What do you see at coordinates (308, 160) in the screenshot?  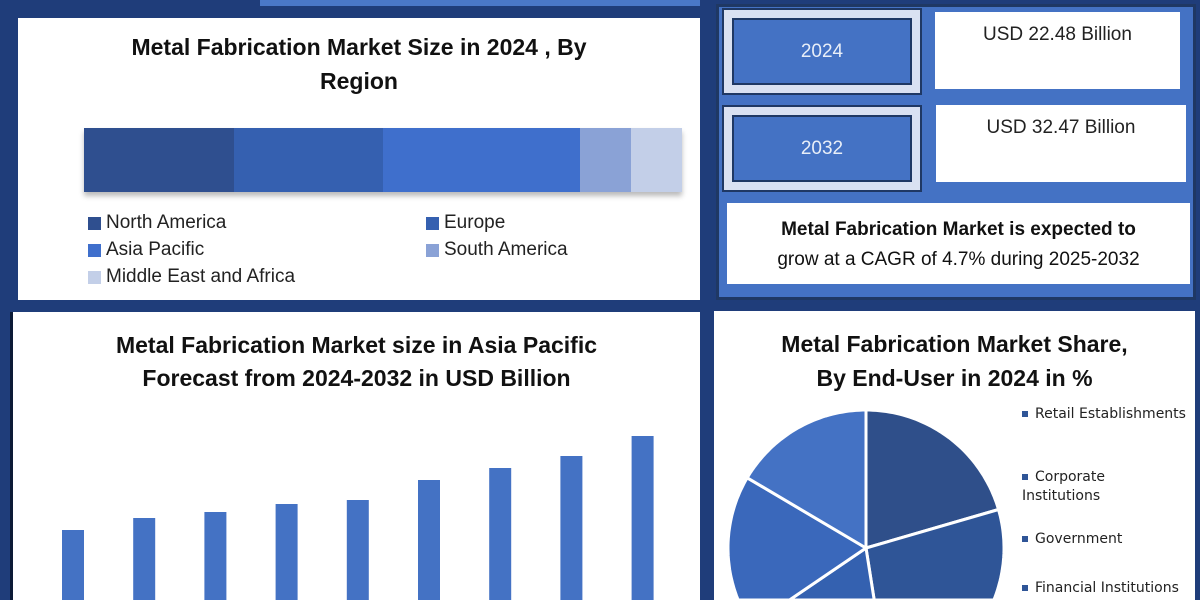 I see `region-segment-europe` at bounding box center [308, 160].